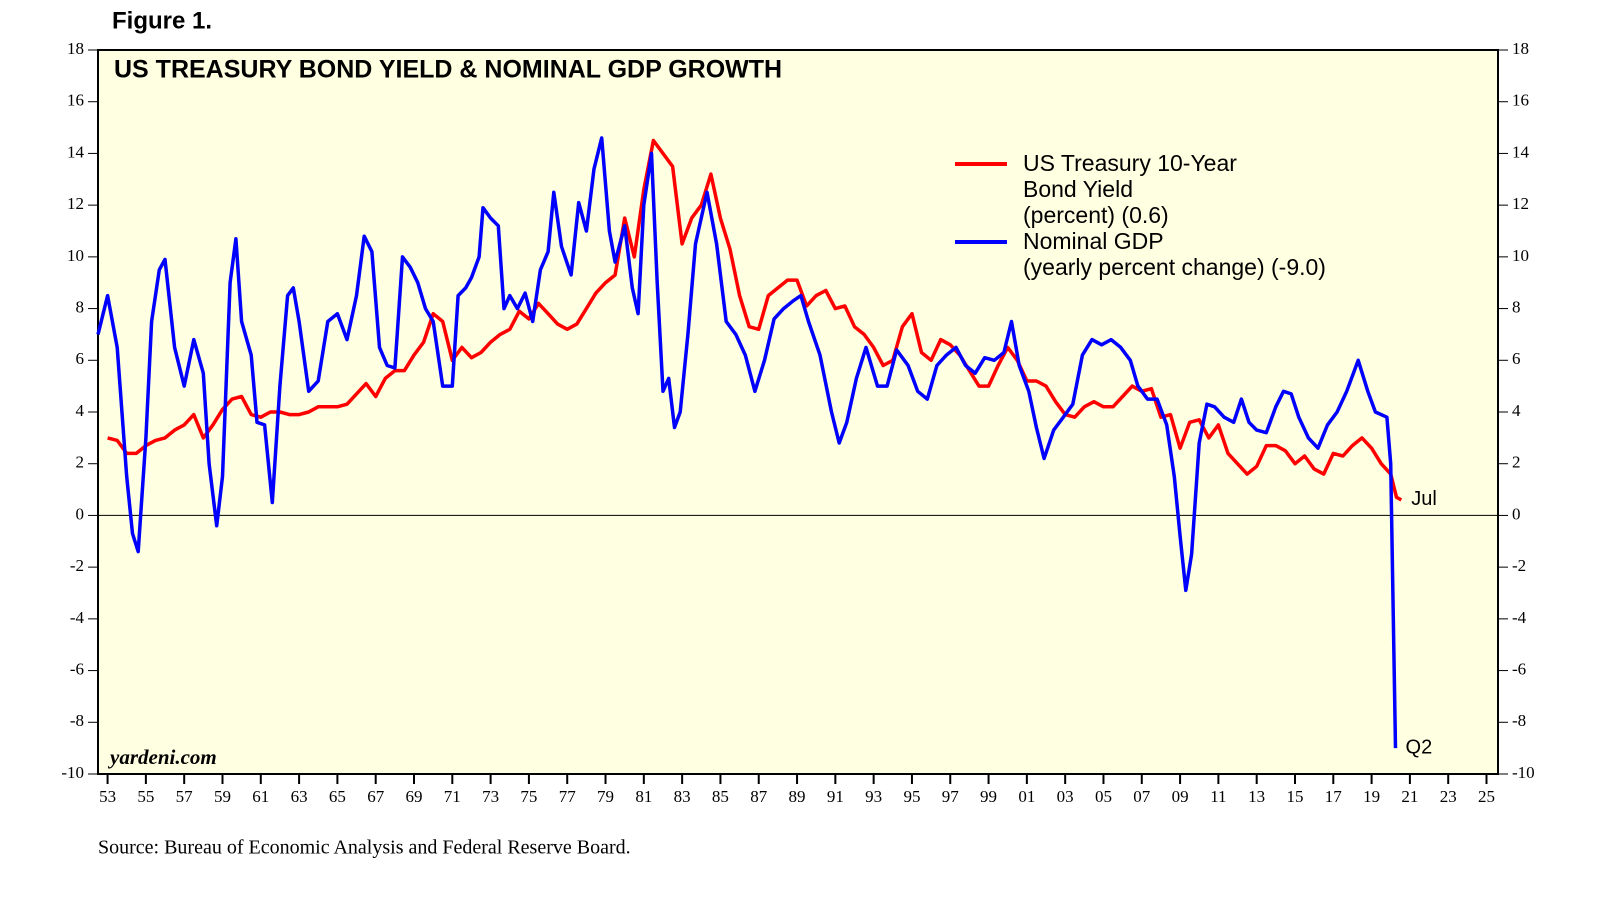  Describe the element at coordinates (605, 796) in the screenshot. I see `x-tick-label: 79` at that location.